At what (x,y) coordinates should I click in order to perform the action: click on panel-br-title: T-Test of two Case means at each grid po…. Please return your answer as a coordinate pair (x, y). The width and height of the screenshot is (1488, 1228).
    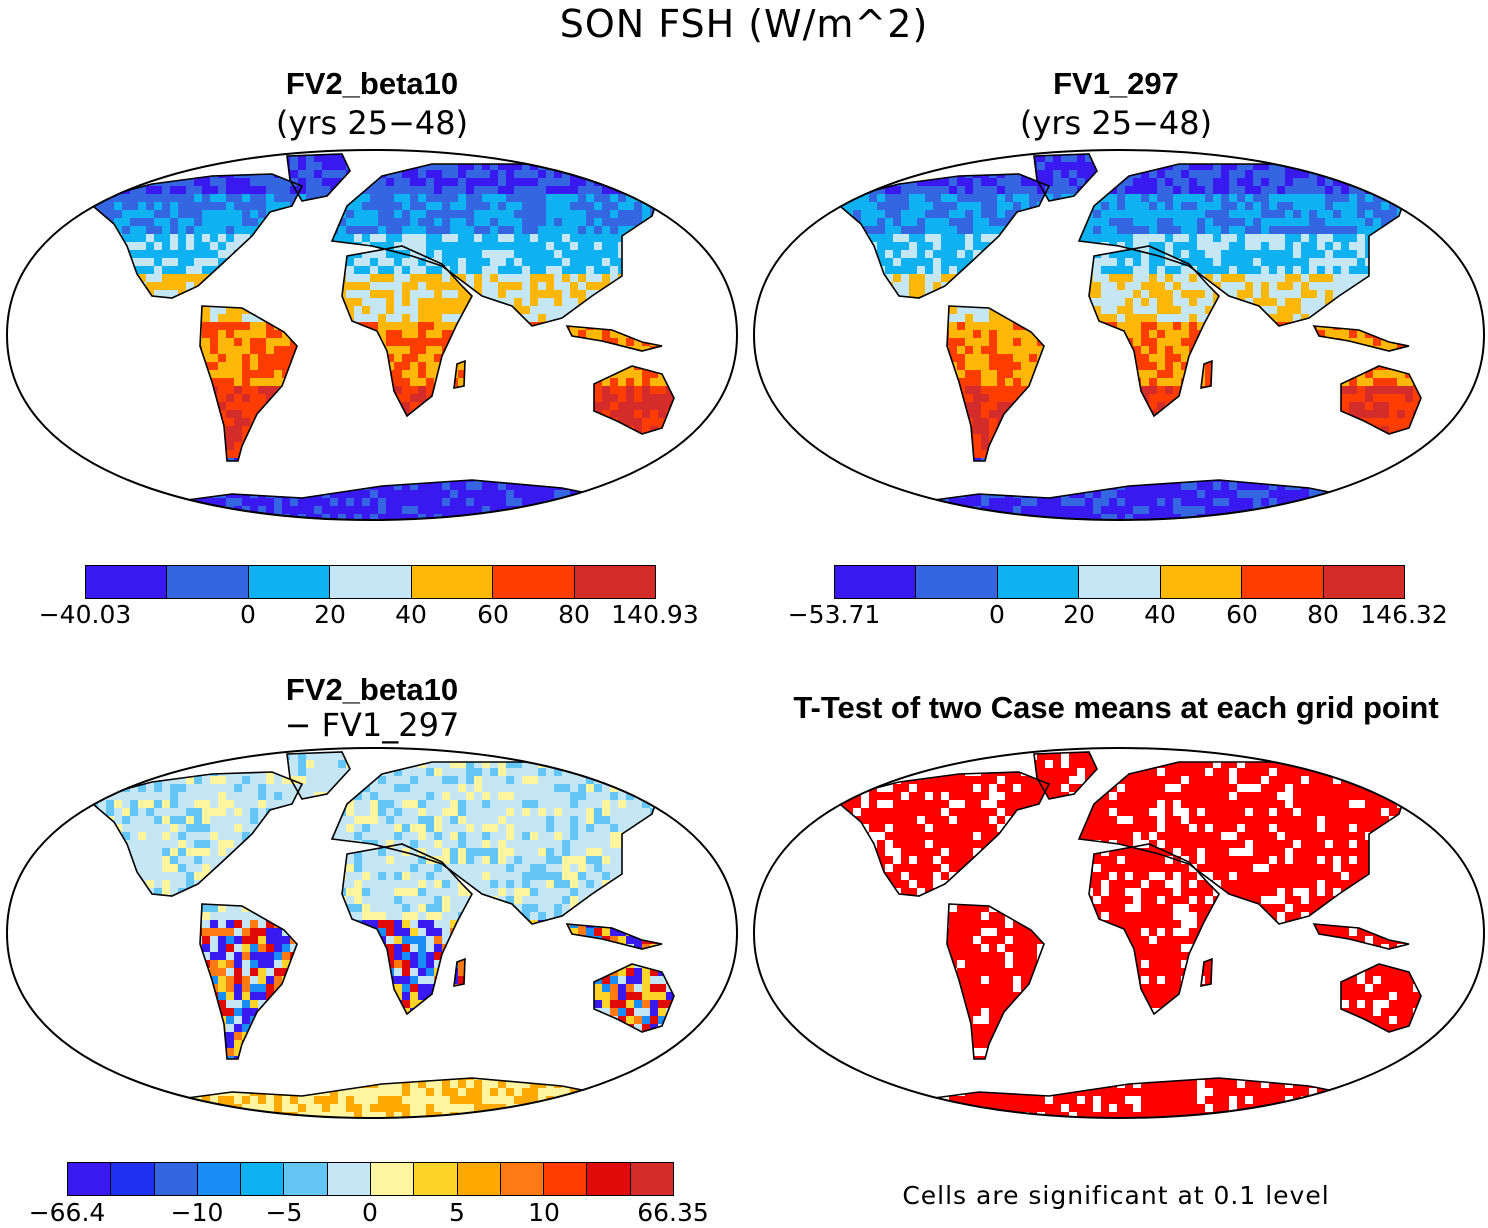
    Looking at the image, I should click on (1116, 707).